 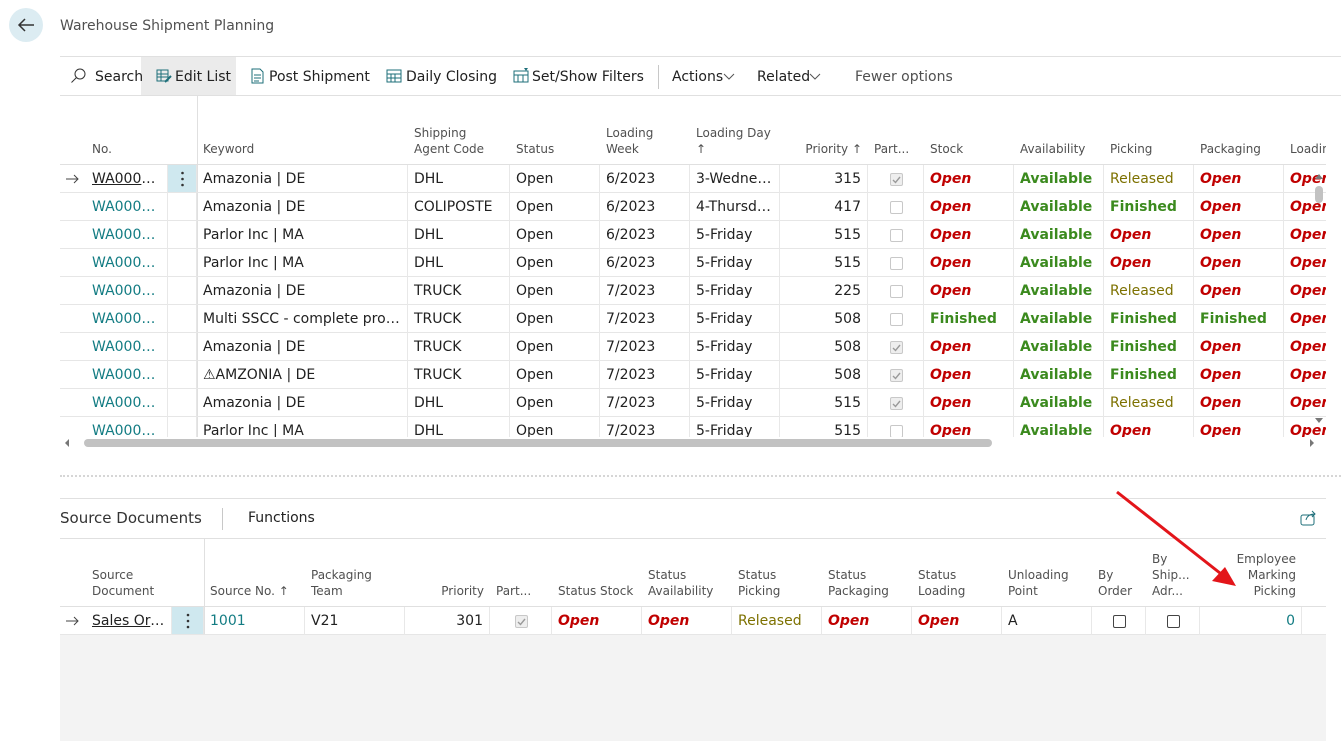 What do you see at coordinates (957, 573) in the screenshot?
I see `column-header: Status Loading` at bounding box center [957, 573].